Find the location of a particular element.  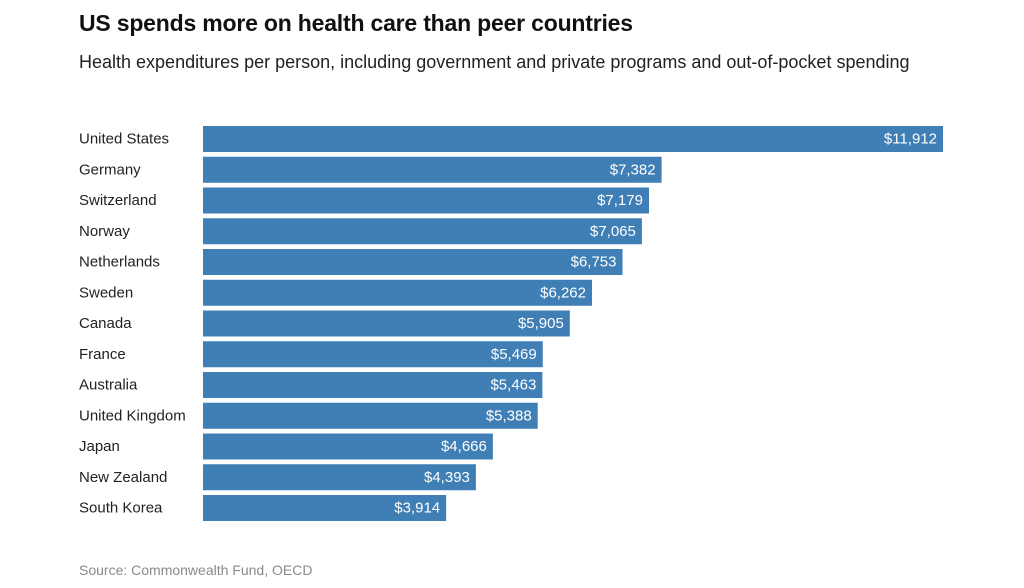

category-label-switzerland: Switzerland is located at coordinates (118, 200).